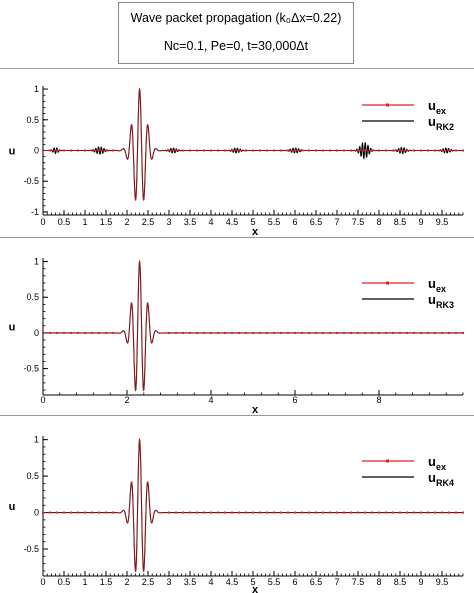  I want to click on legend-label-u_rk2: uRK2, so click(441, 123).